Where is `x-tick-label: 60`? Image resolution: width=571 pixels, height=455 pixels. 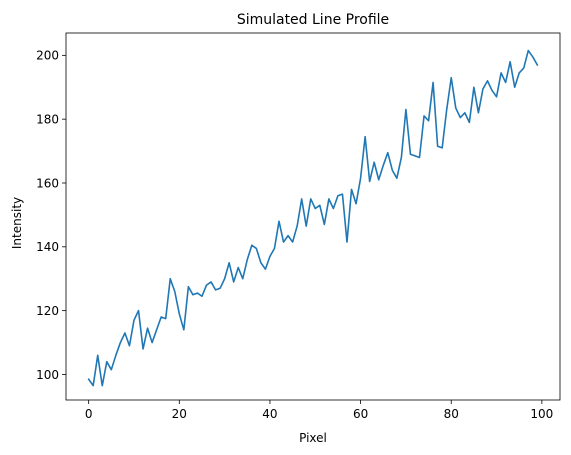
x-tick-label: 60 is located at coordinates (360, 414).